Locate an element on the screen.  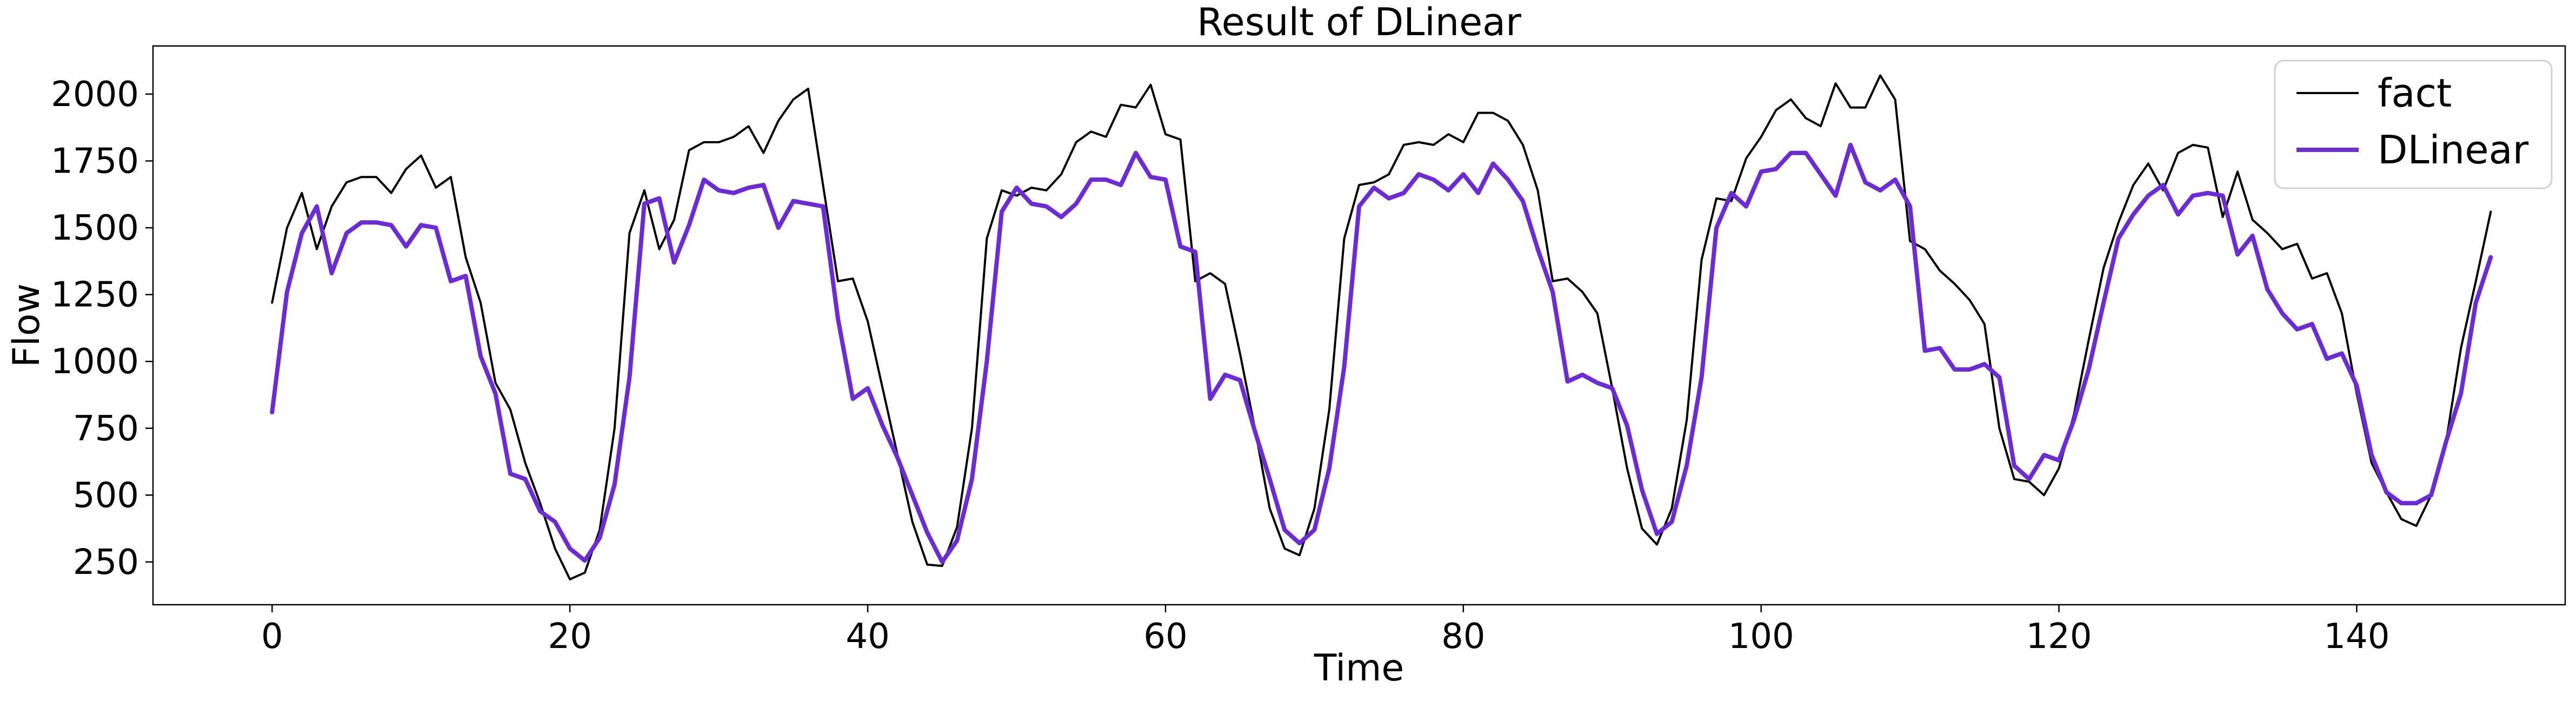
y-tick-label: 1000 is located at coordinates (95, 362).